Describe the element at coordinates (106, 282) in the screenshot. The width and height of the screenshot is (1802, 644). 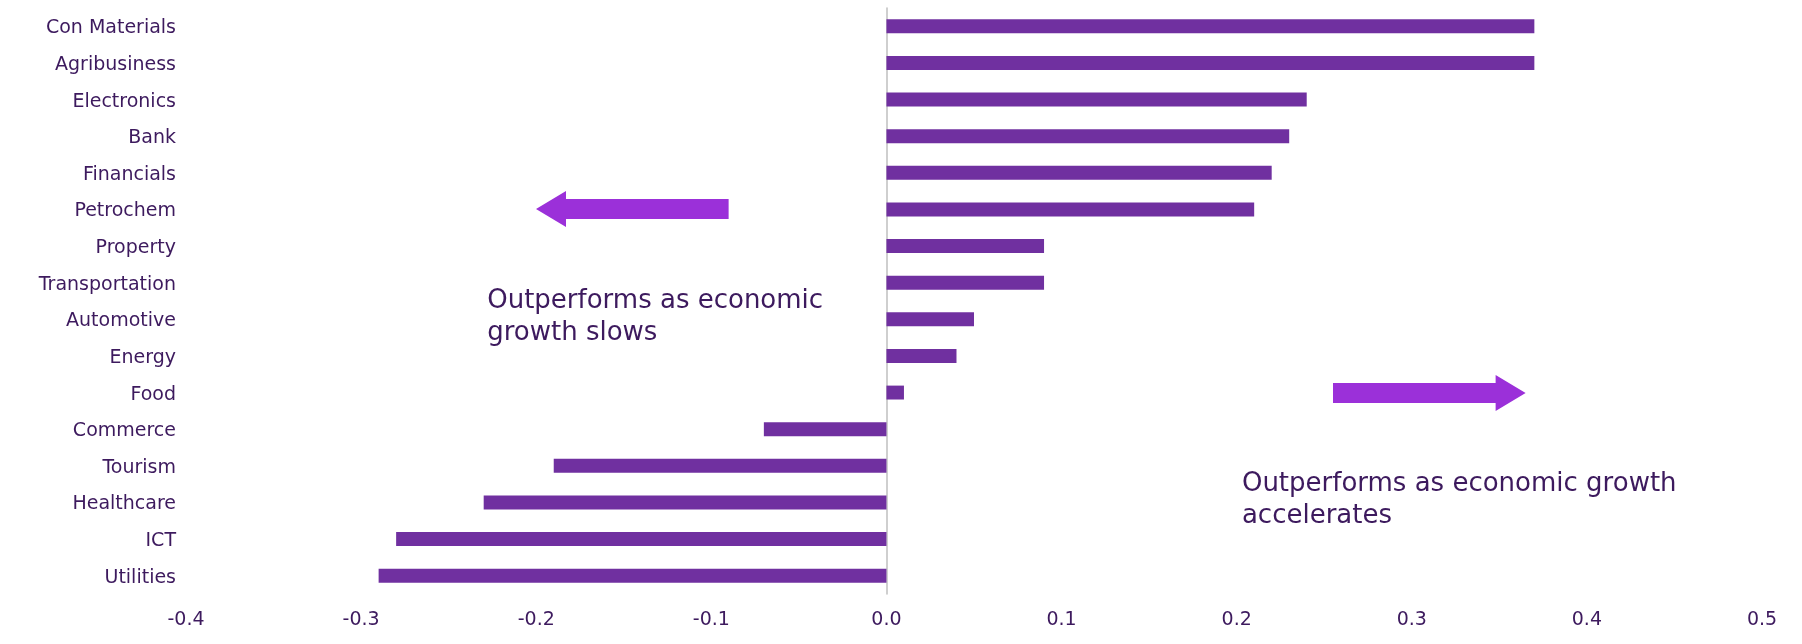
I see `y-tick-label: Transportation` at that location.